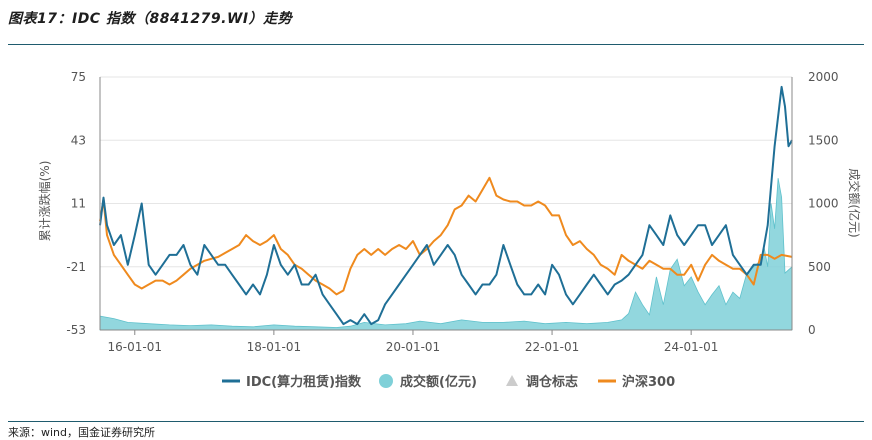 Image resolution: width=872 pixels, height=440 pixels. What do you see at coordinates (274, 347) in the screenshot?
I see `x-tick-label: 18-01-01` at bounding box center [274, 347].